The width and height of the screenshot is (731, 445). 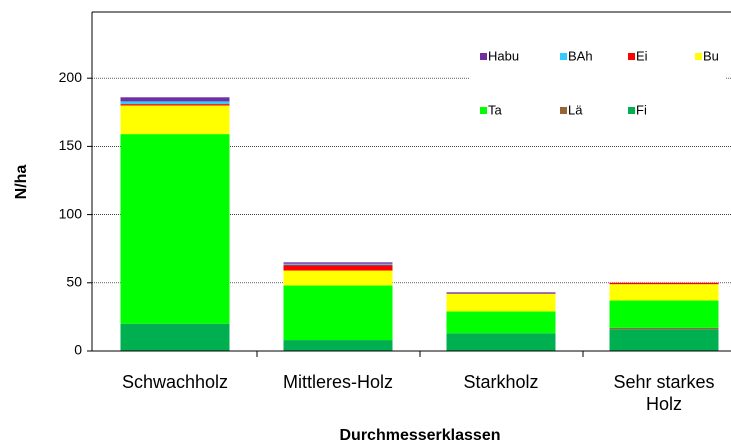 I want to click on y-tick-label: 0, so click(x=78, y=350).